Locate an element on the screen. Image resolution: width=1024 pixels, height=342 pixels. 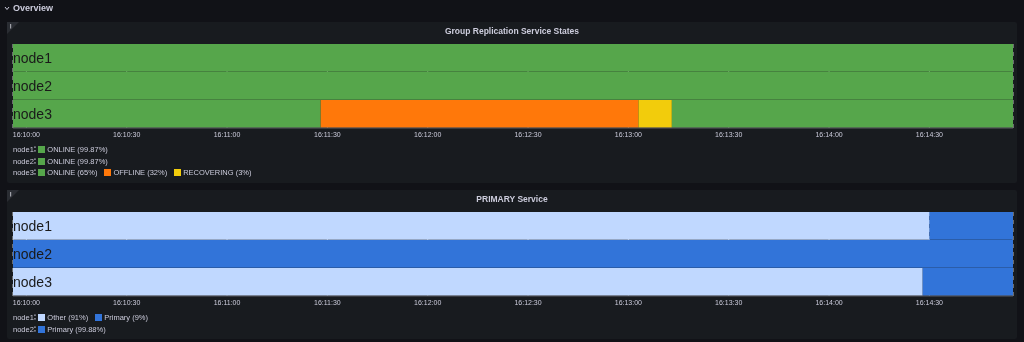
chart-title: Group Replication Service States is located at coordinates (512, 31).